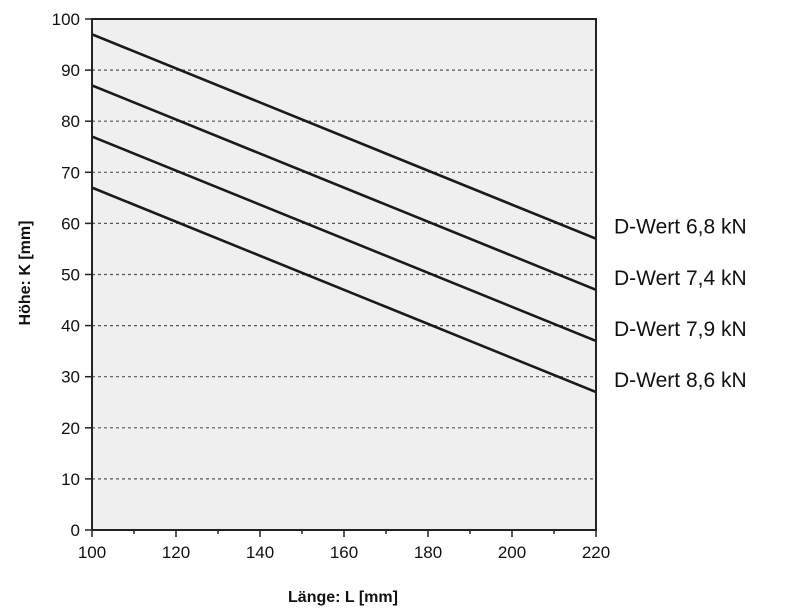 The height and width of the screenshot is (610, 788). I want to click on y-tick-label: 40, so click(70, 326).